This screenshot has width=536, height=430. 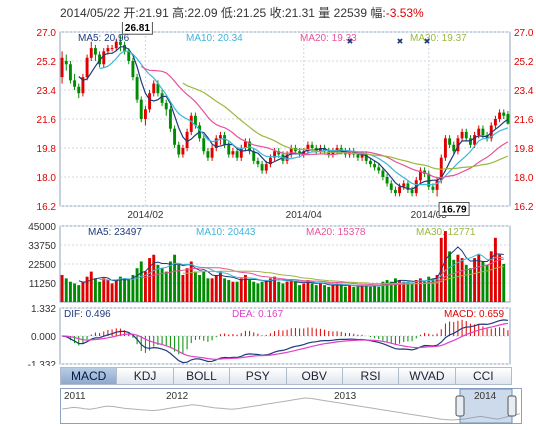 I want to click on ma30-line, so click(x=345, y=126).